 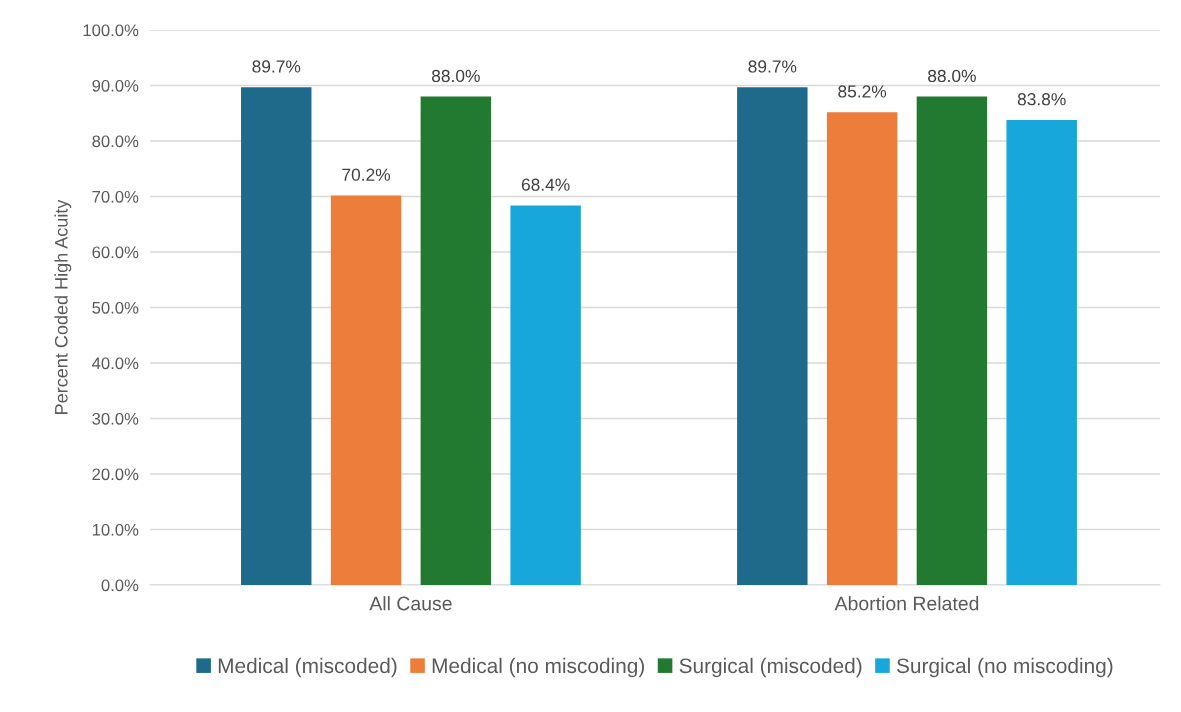 What do you see at coordinates (770, 667) in the screenshot?
I see `legend-label: Surgical (miscoded)` at bounding box center [770, 667].